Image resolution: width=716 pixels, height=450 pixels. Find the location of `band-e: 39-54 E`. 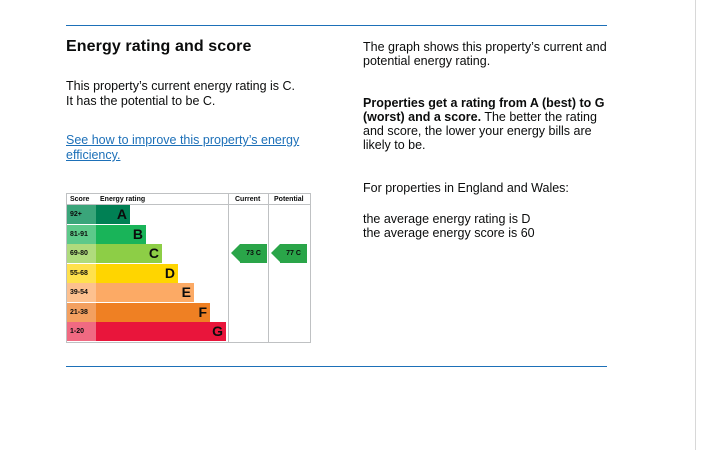

band-e: 39-54 E is located at coordinates (147, 292).